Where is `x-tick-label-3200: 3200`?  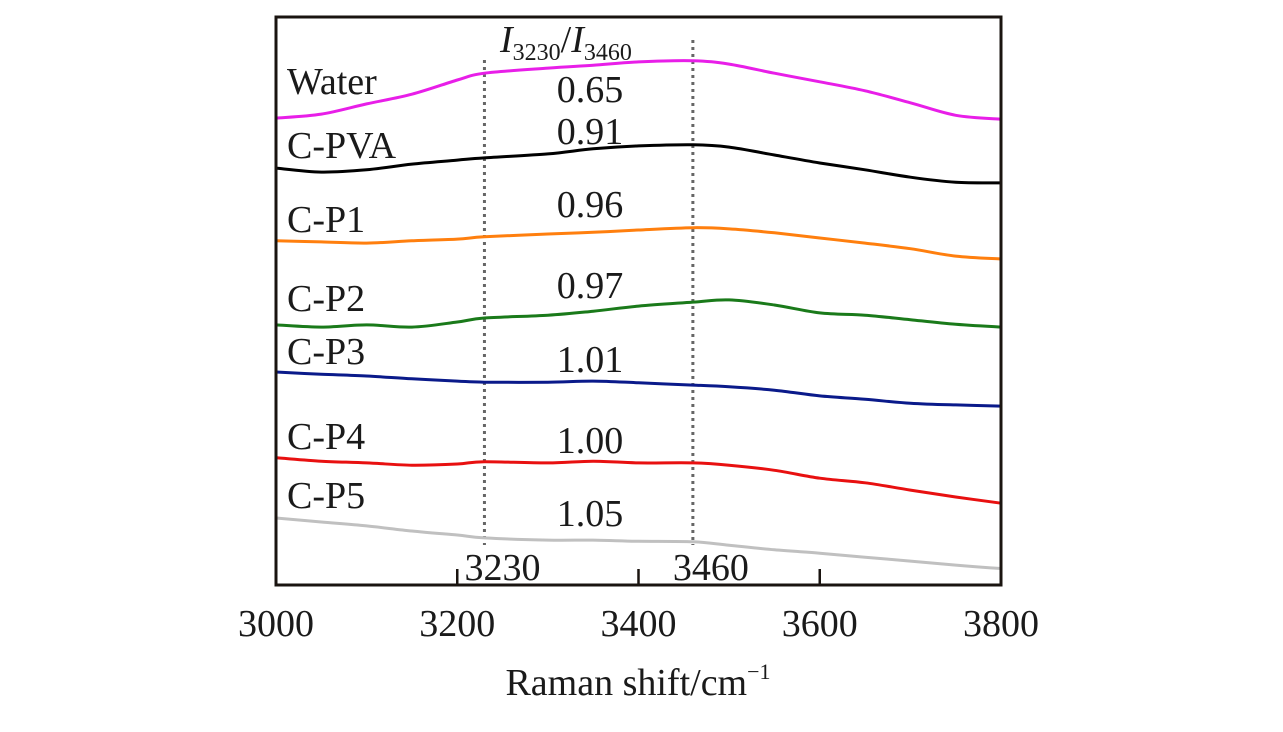
x-tick-label-3200: 3200 is located at coordinates (457, 624).